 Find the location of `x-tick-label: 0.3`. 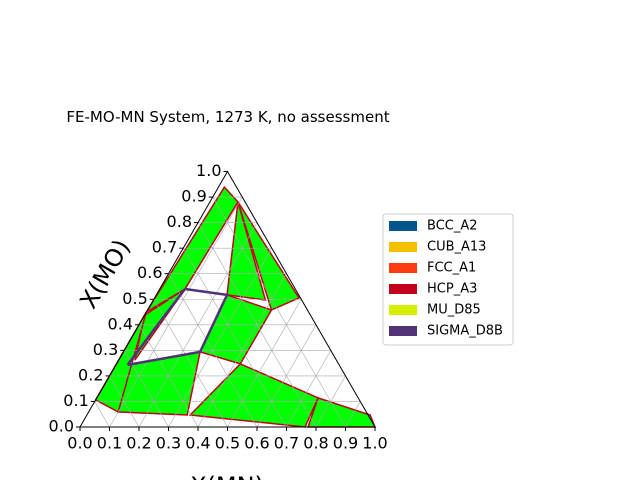

x-tick-label: 0.3 is located at coordinates (168, 443).